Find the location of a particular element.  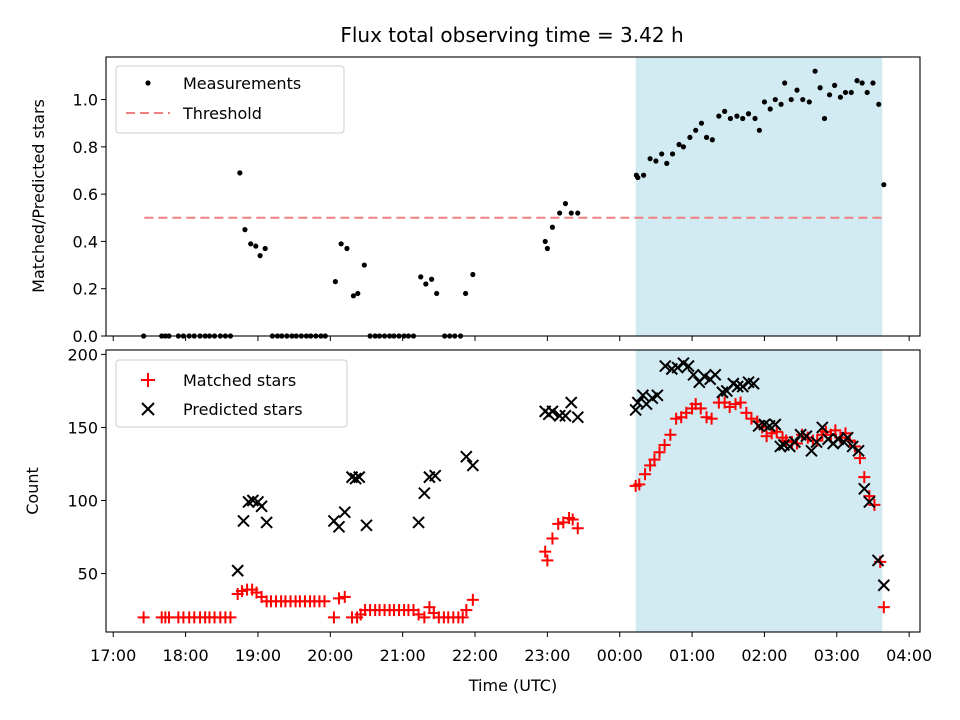

legend-marker-matched is located at coordinates (148, 380).